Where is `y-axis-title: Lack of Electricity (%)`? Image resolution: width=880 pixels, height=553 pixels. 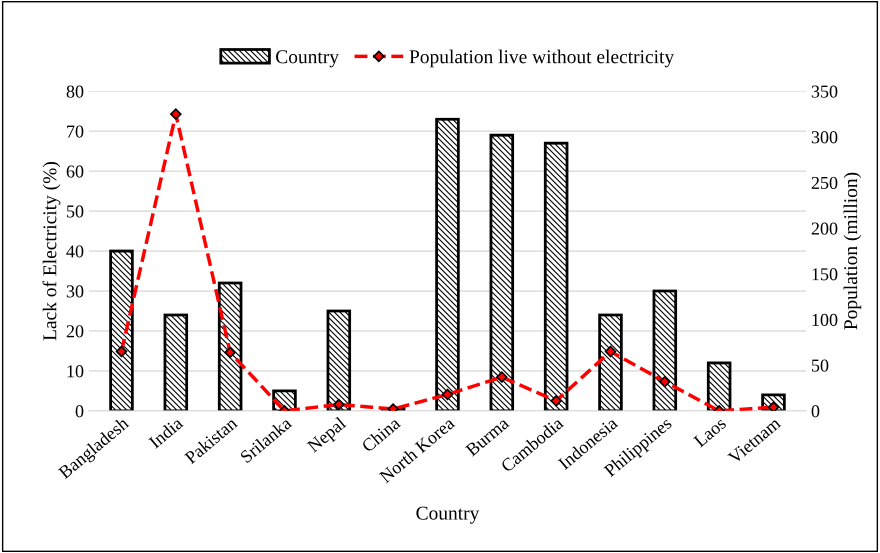
y-axis-title: Lack of Electricity (%) is located at coordinates (51, 251).